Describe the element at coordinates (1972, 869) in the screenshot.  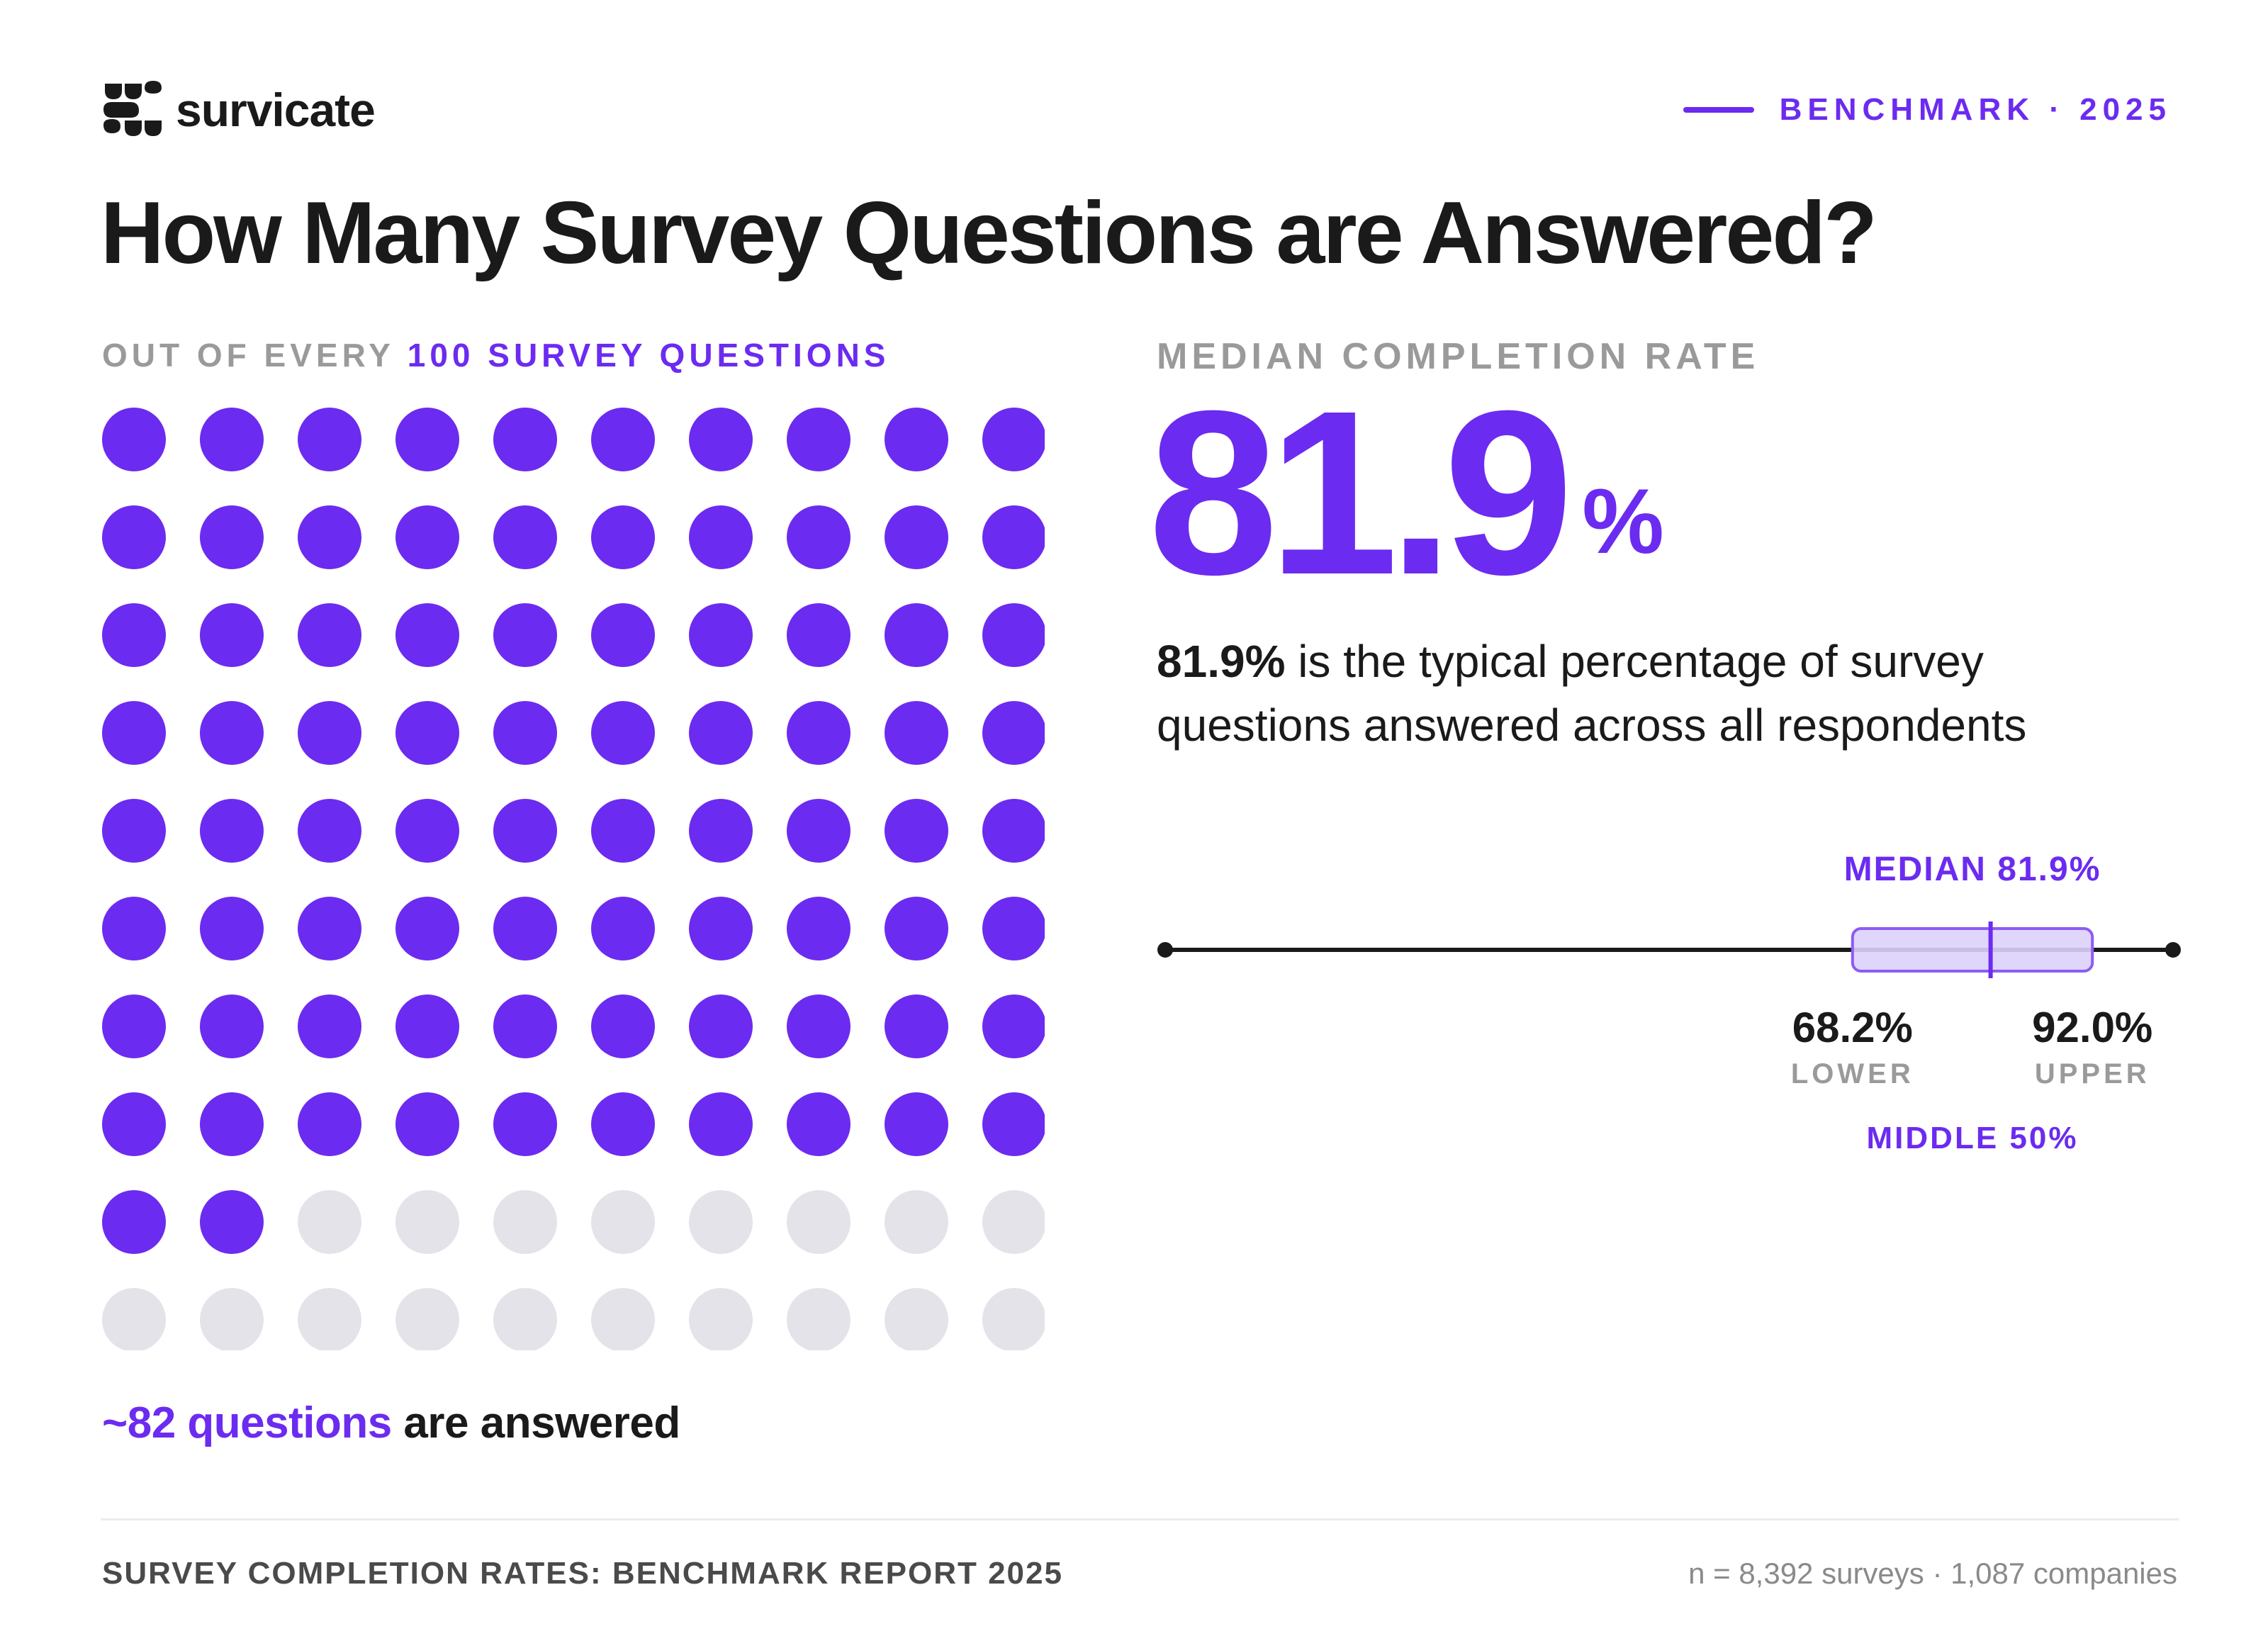
I see `boxplot-median-label: MEDIAN 81.9%` at that location.